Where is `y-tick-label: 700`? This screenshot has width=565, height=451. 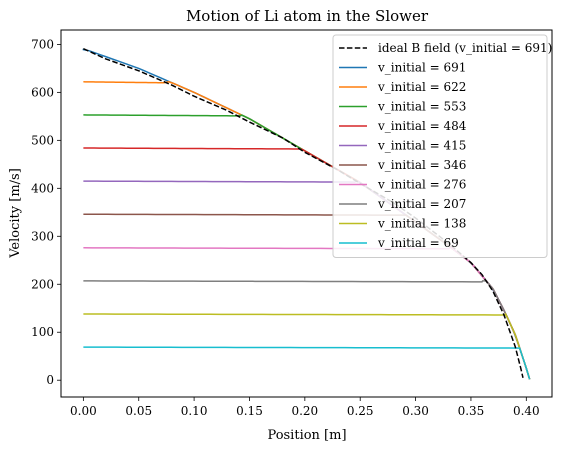
y-tick-label: 700 is located at coordinates (42, 44).